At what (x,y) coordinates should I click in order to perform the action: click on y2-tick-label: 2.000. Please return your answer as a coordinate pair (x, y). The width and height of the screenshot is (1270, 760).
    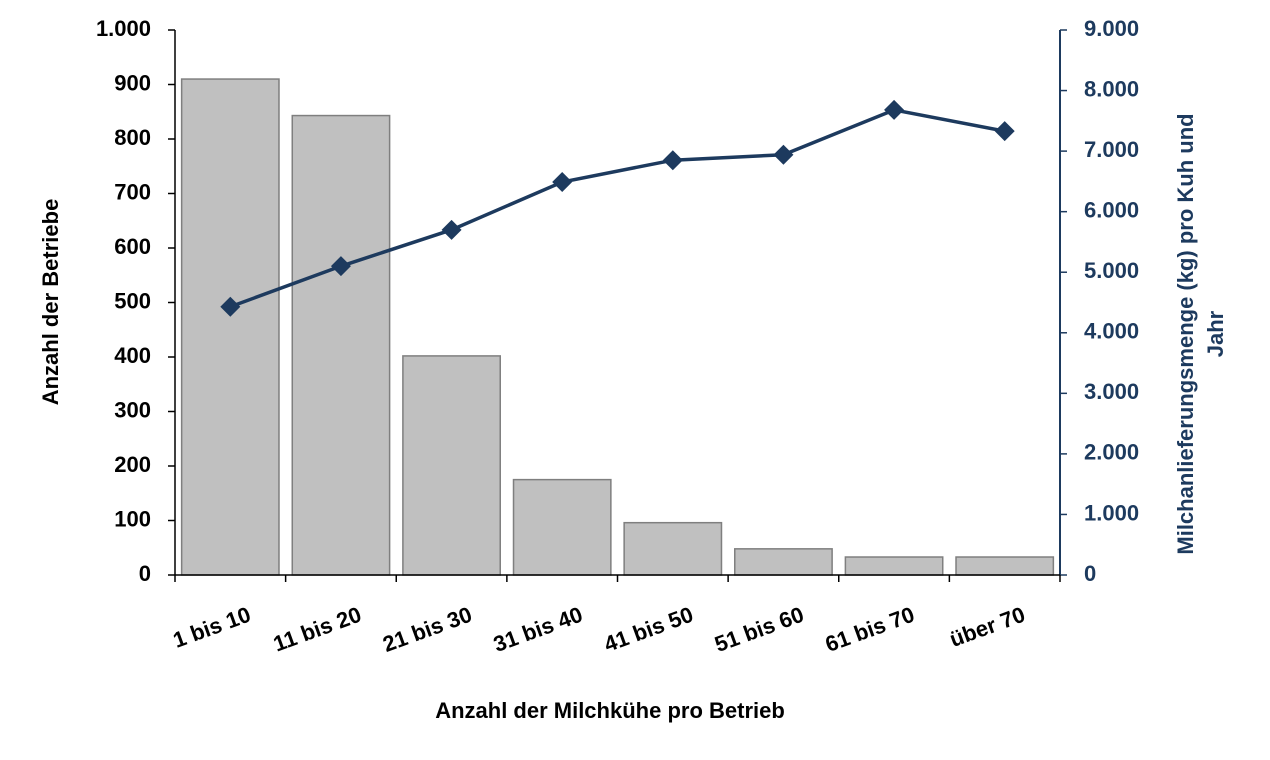
    Looking at the image, I should click on (1111, 452).